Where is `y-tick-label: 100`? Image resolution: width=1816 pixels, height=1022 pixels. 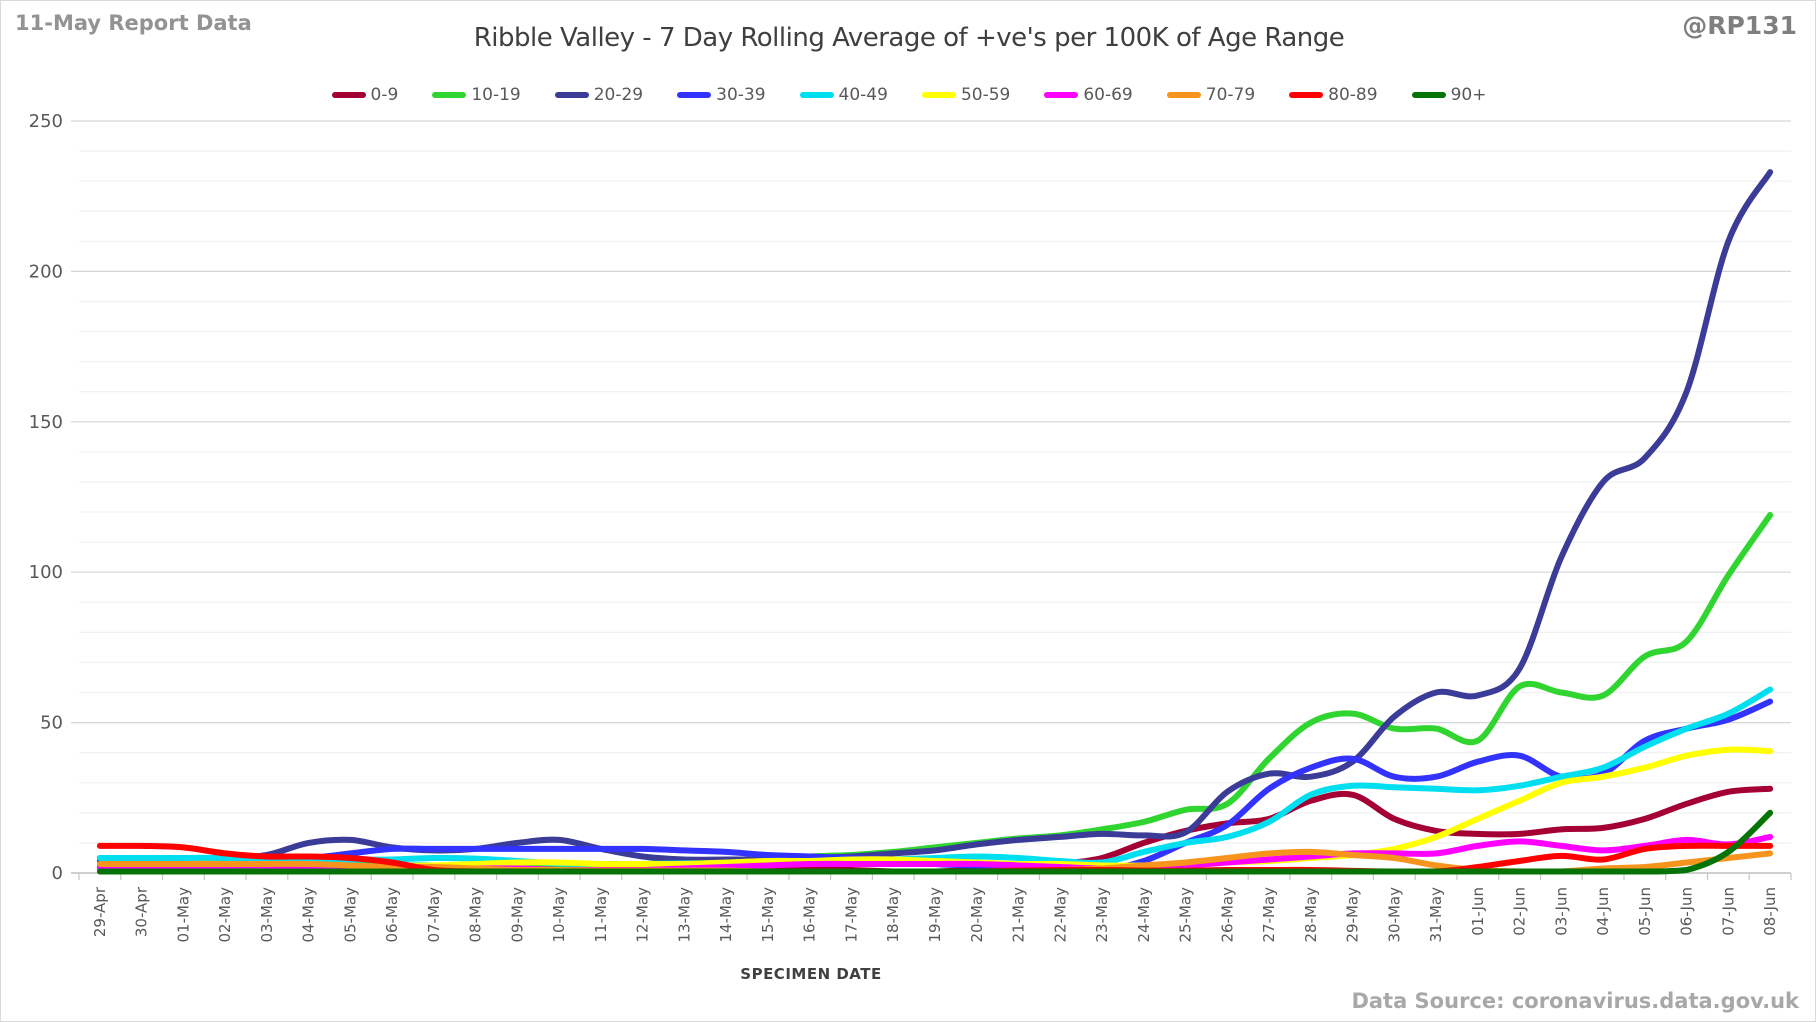
y-tick-label: 100 is located at coordinates (46, 572).